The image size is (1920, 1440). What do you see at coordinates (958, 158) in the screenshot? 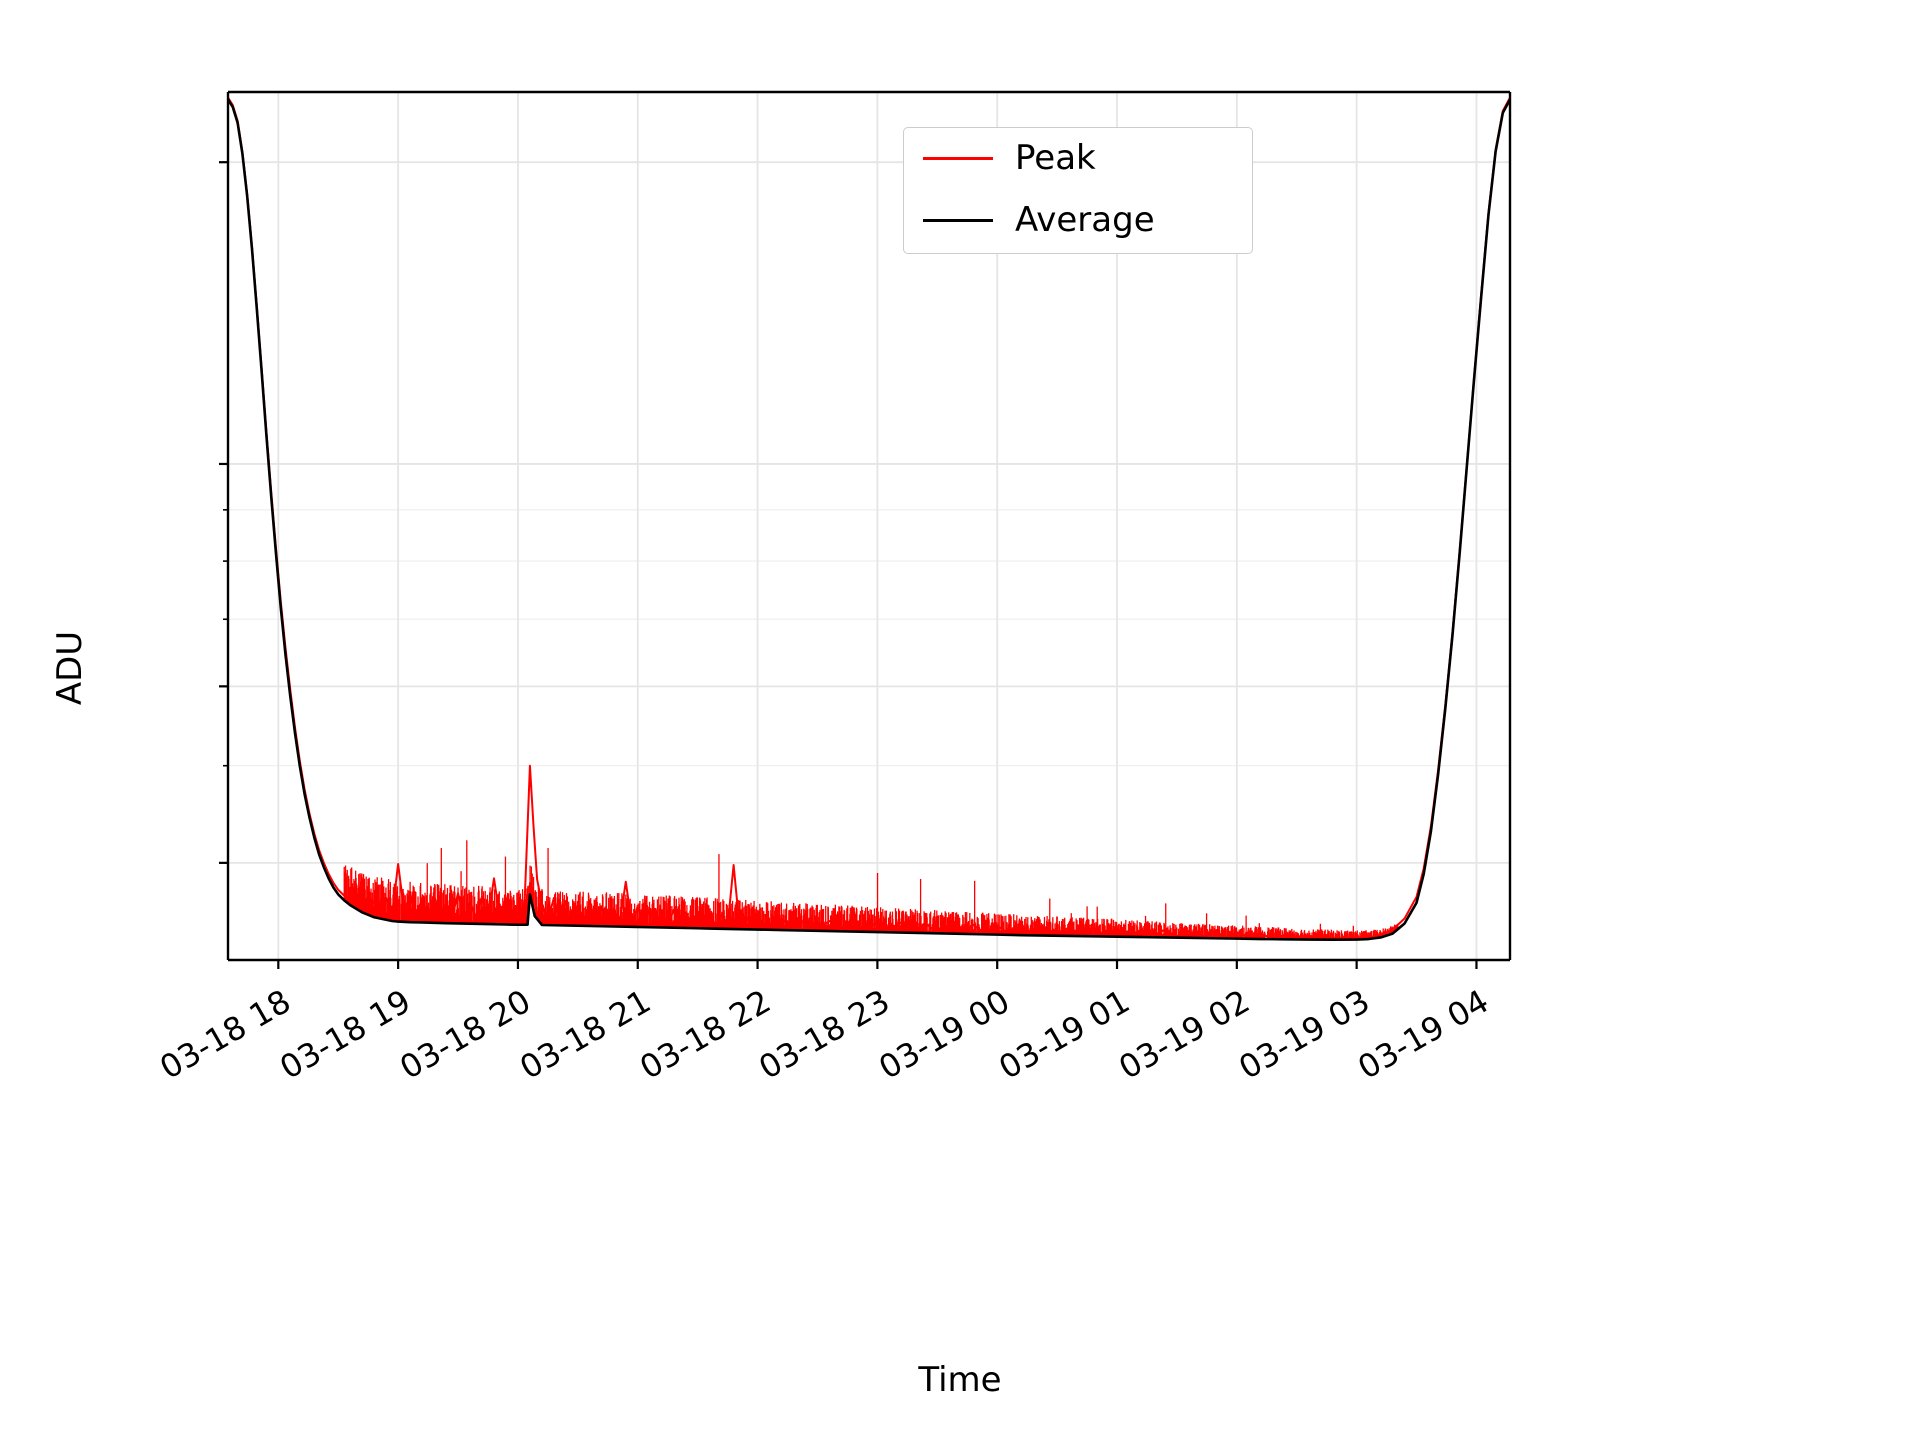
I see `legend-swatch-peak` at bounding box center [958, 158].